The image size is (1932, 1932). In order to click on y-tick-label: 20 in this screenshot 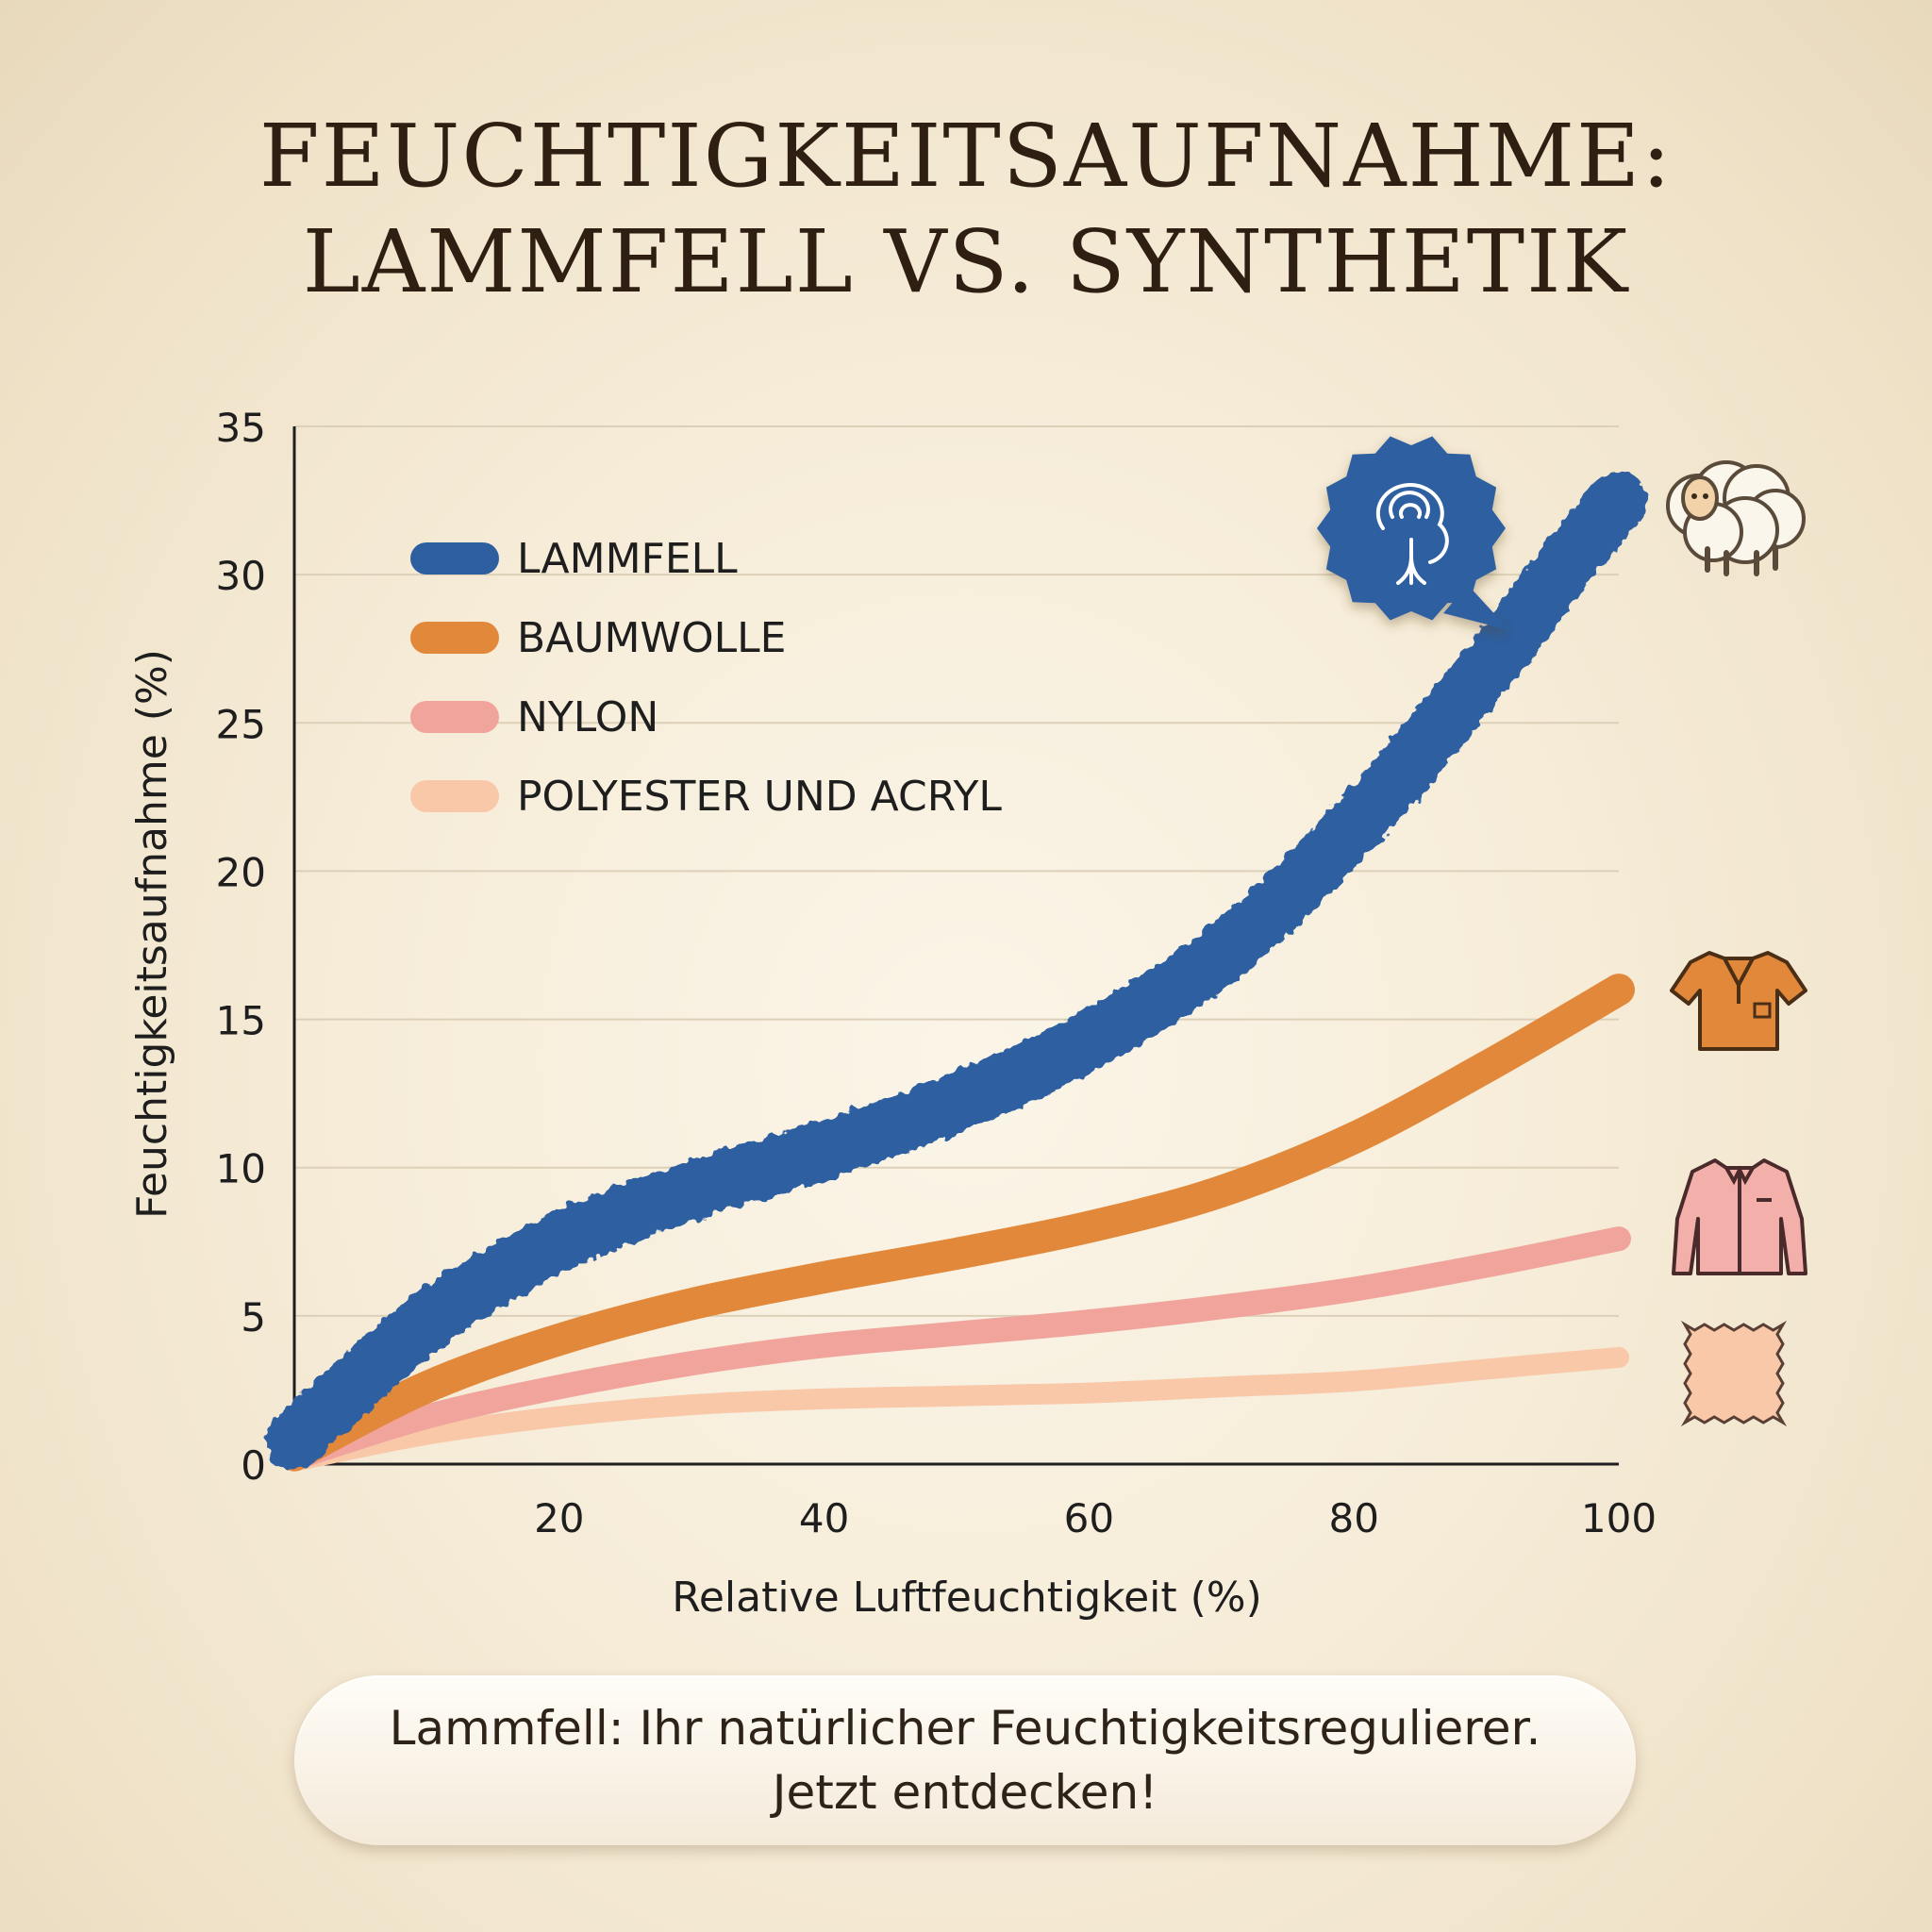, I will do `click(241, 872)`.